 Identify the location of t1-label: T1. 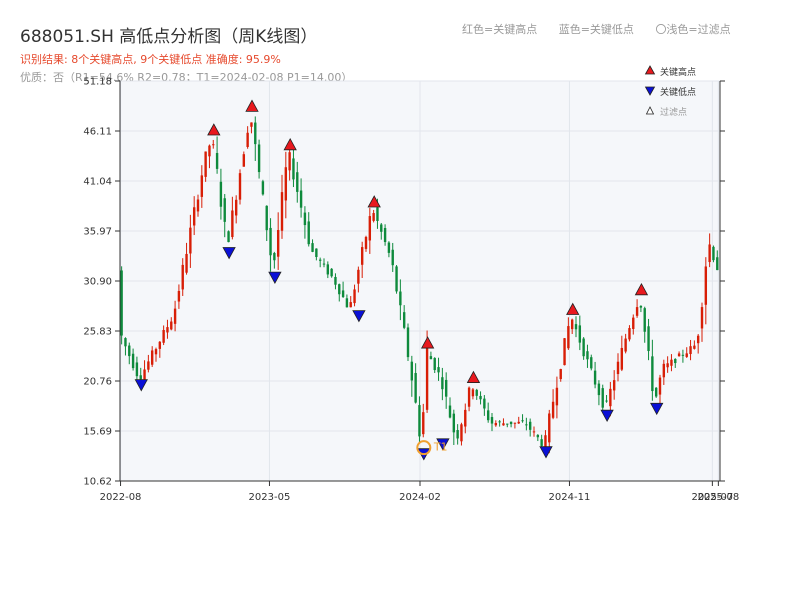
(440, 447).